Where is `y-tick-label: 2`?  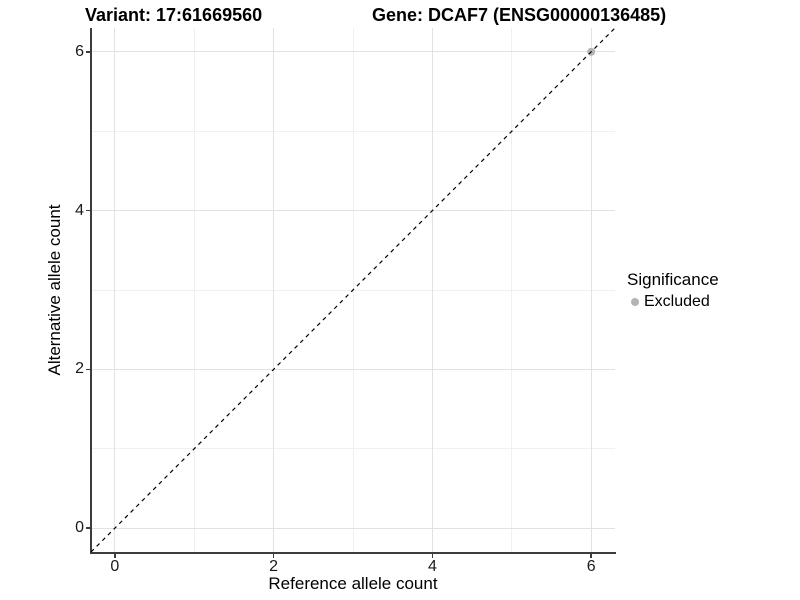
y-tick-label: 2 is located at coordinates (79, 369).